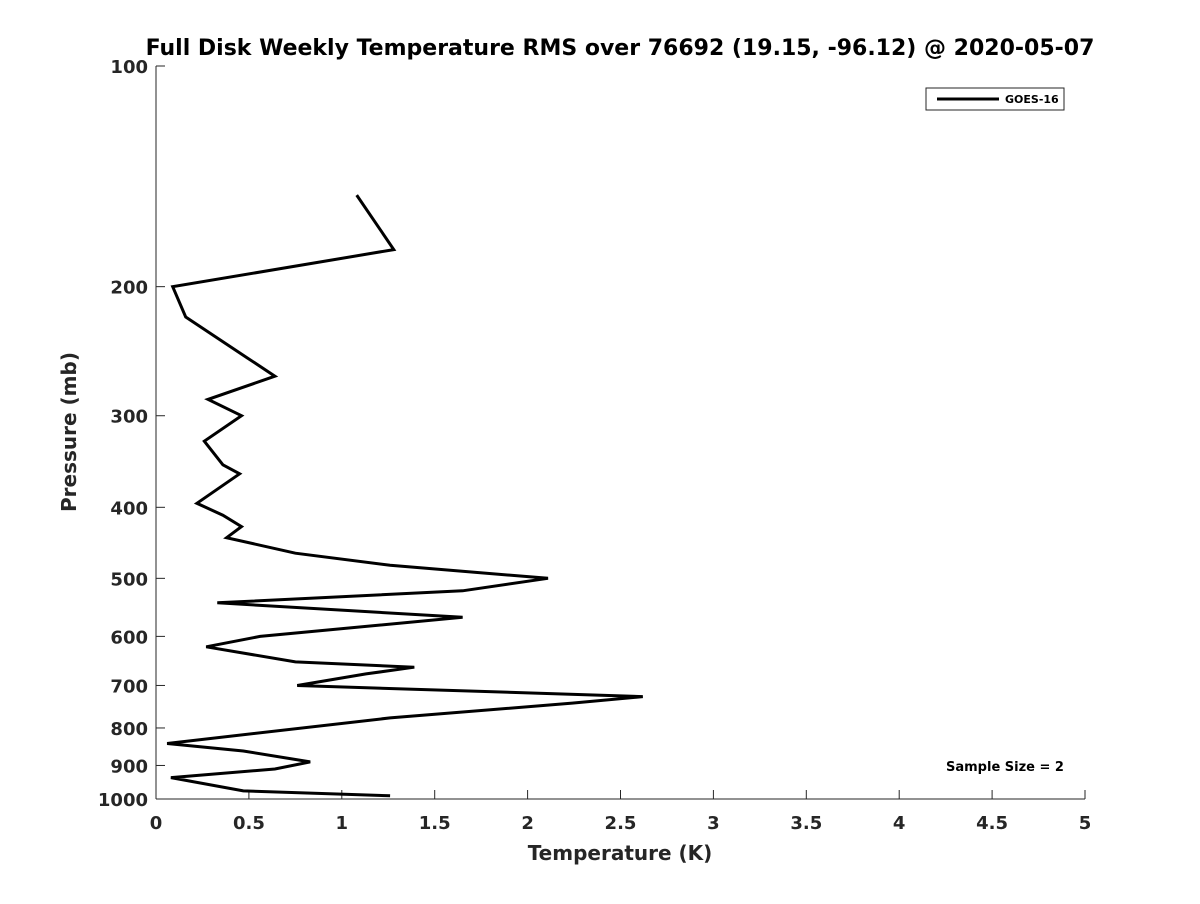  What do you see at coordinates (713, 823) in the screenshot?
I see `x-tick-label: 3` at bounding box center [713, 823].